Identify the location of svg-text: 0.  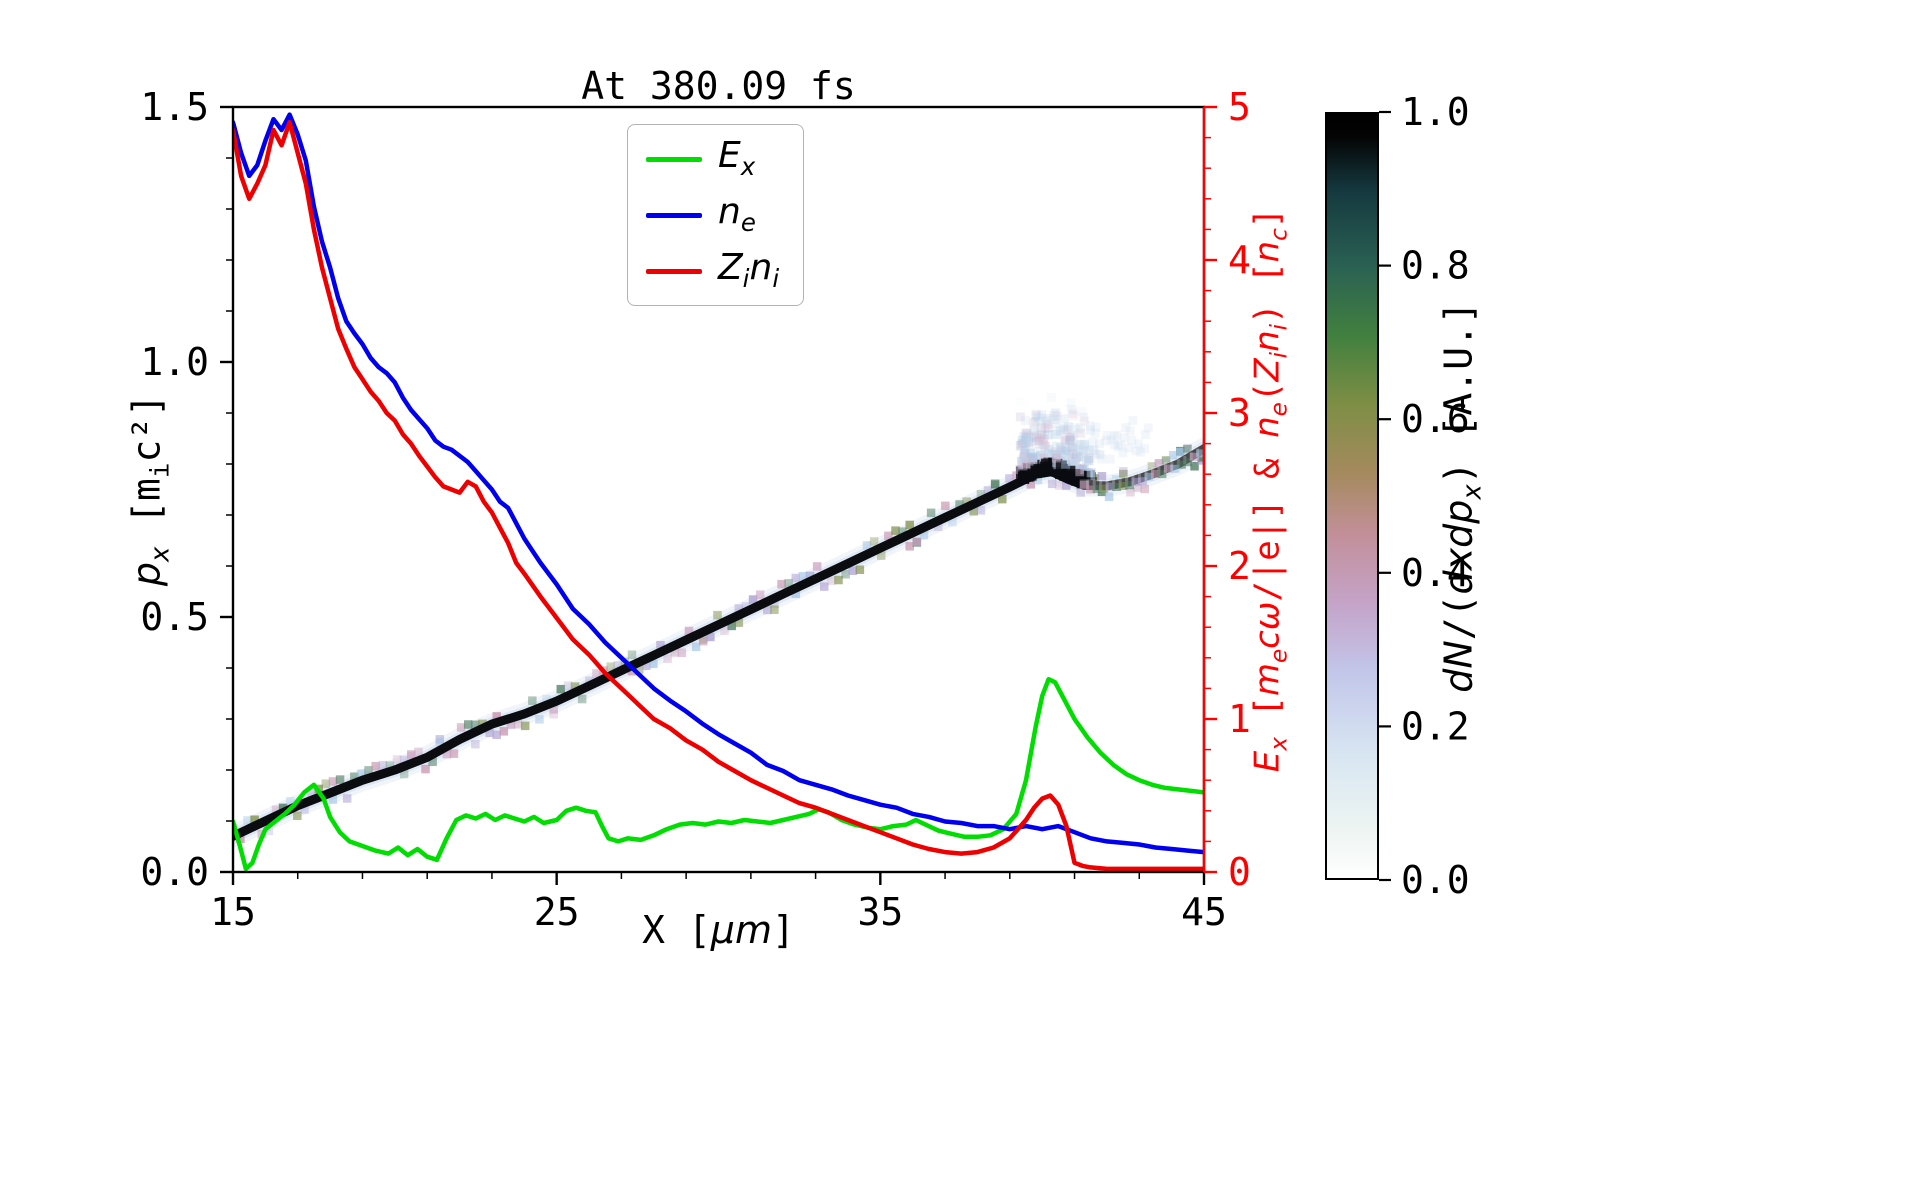
(1239, 872).